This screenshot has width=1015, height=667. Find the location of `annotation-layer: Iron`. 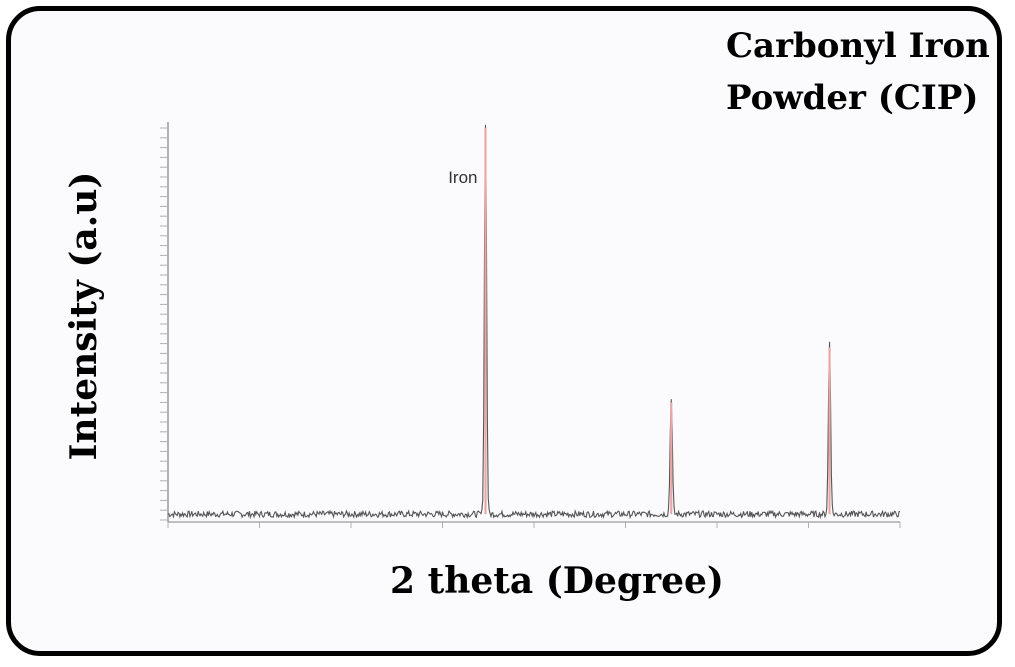

annotation-layer: Iron is located at coordinates (462, 177).